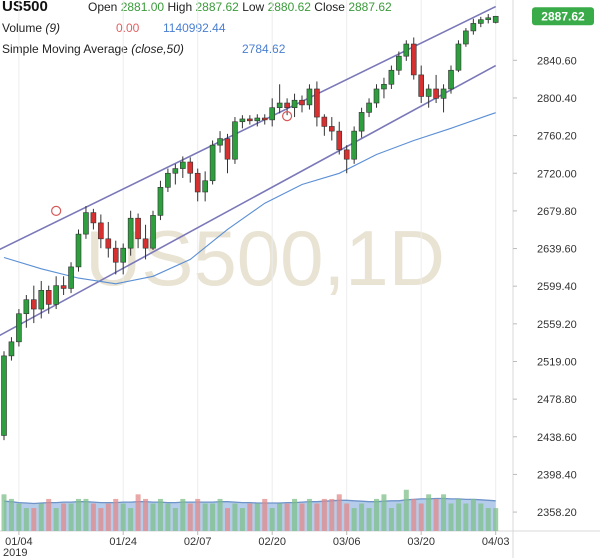 The height and width of the screenshot is (558, 600). I want to click on open-value: 2881.00, so click(142, 7).